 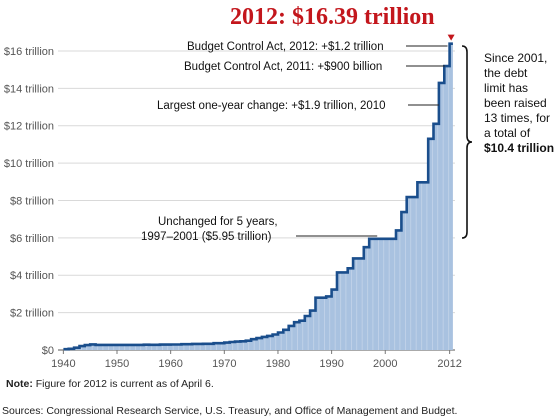 I want to click on side-note-total: $10.4 trillion, so click(x=519, y=148).